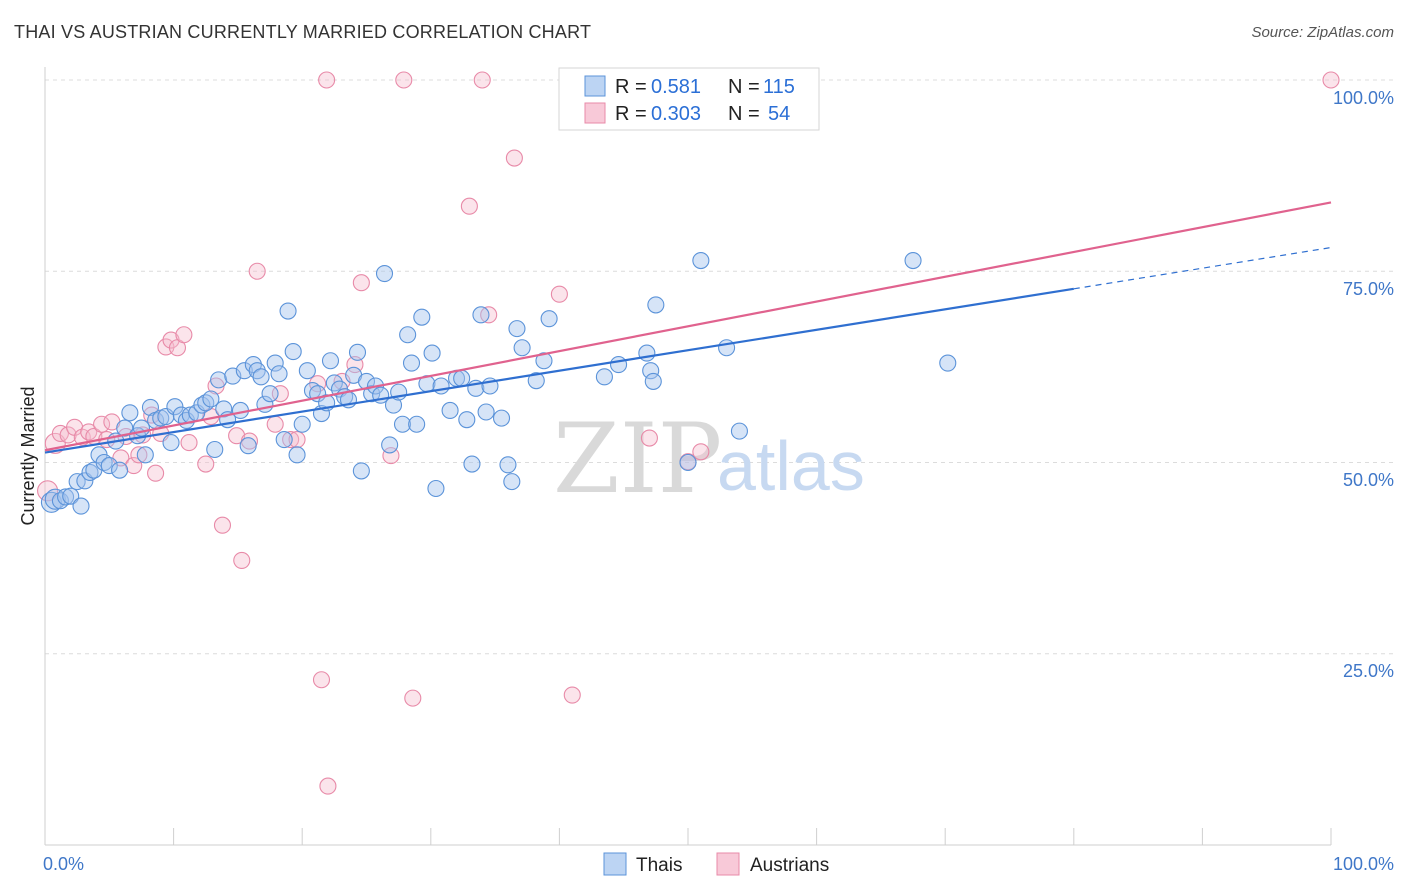 This screenshot has height=892, width=1406. What do you see at coordinates (28, 455) in the screenshot?
I see `y-axis-title: Currently Married` at bounding box center [28, 455].